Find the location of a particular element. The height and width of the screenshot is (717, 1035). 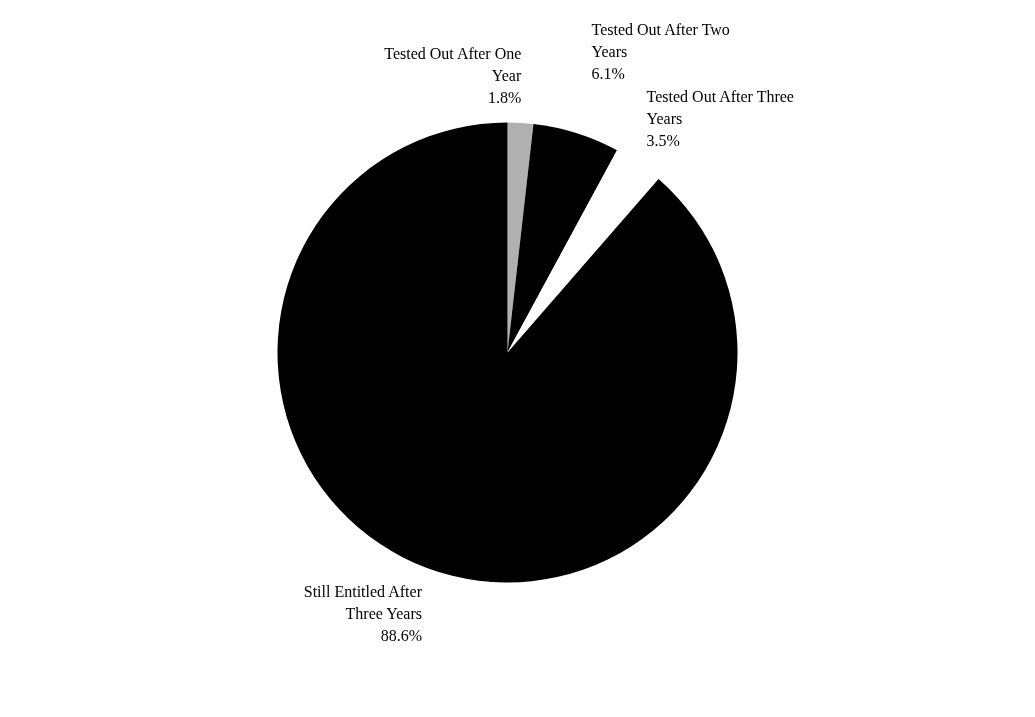

data-label: 6.1% is located at coordinates (608, 74).